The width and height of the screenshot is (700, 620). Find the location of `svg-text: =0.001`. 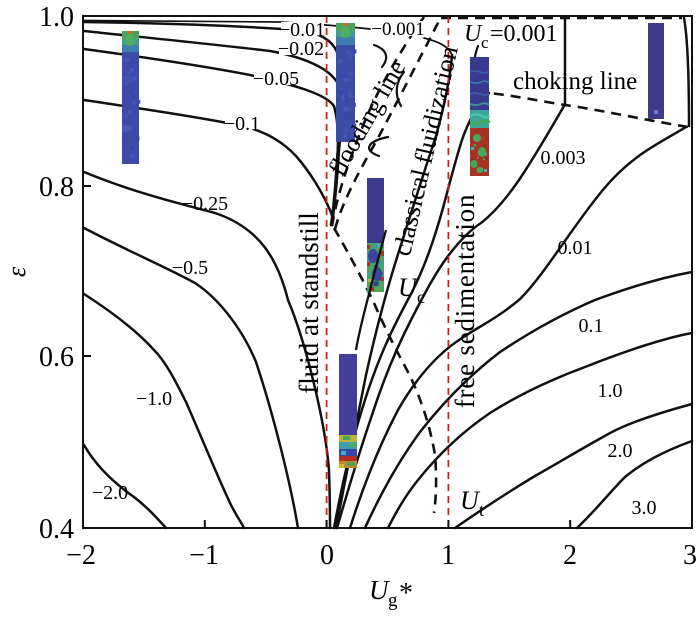

svg-text: =0.001 is located at coordinates (524, 34).